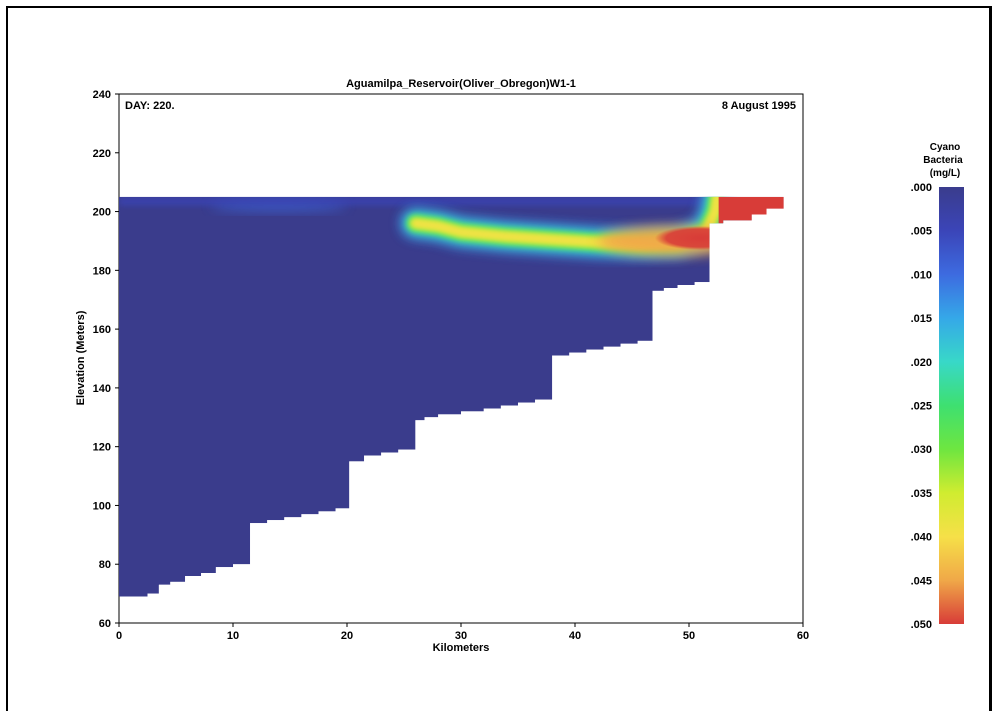 The height and width of the screenshot is (711, 1000). What do you see at coordinates (461, 648) in the screenshot?
I see `x-axis-label: Kilometers` at bounding box center [461, 648].